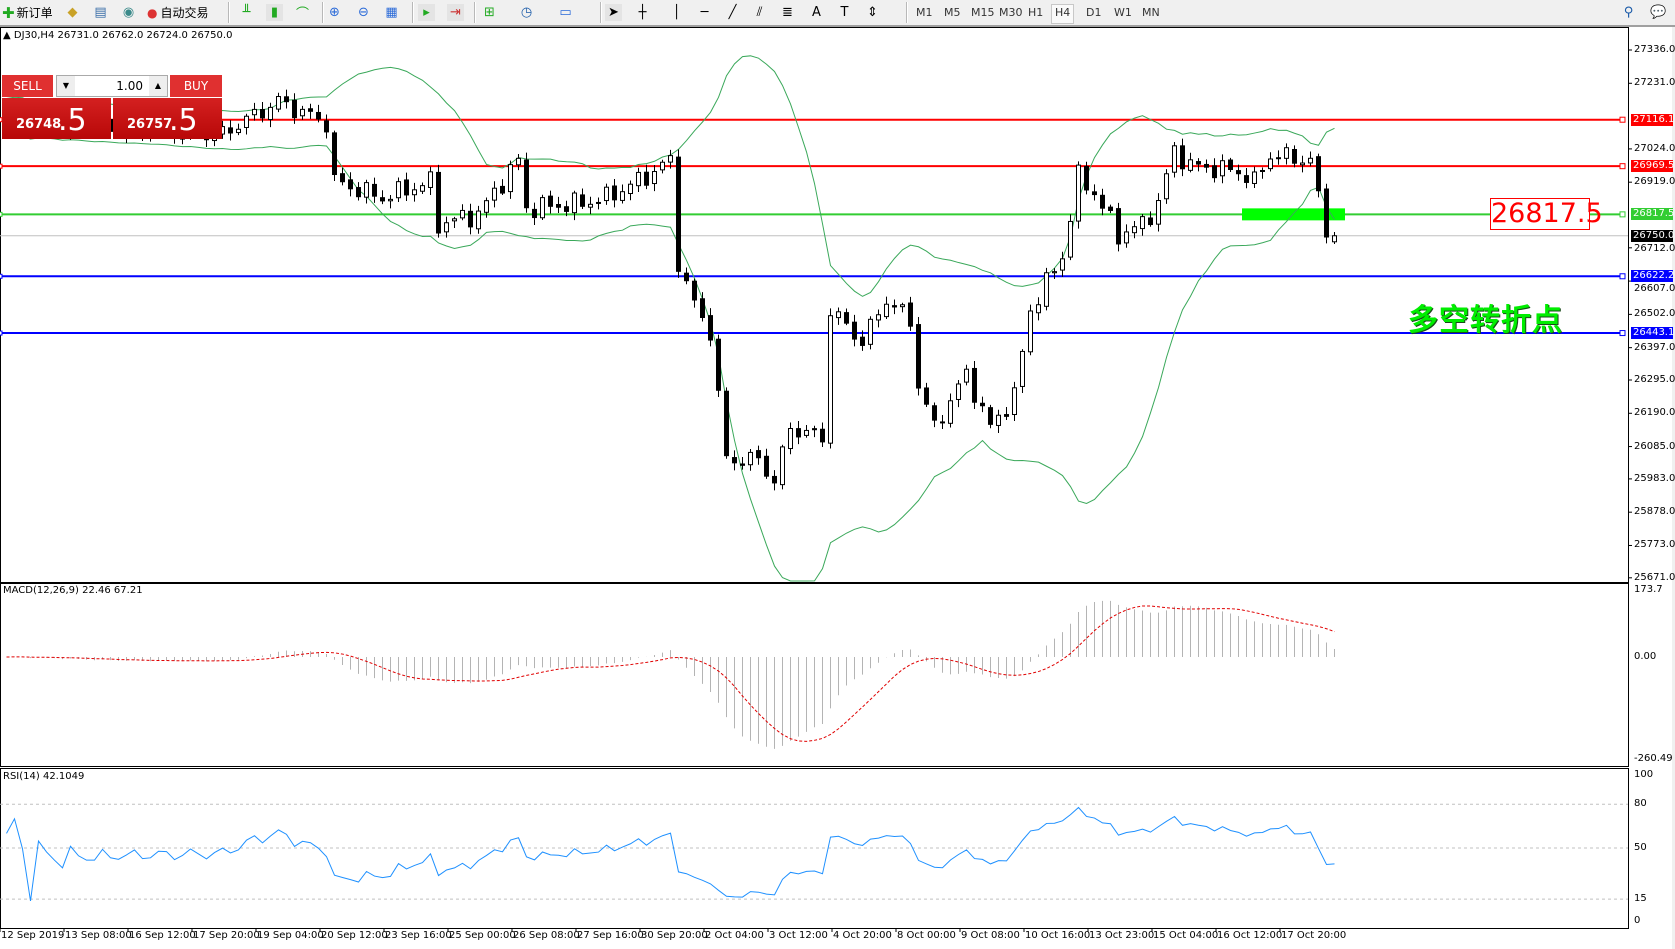  Describe the element at coordinates (482, 935) in the screenshot. I see `time-axis-label: 25 Sep 00:00` at that location.